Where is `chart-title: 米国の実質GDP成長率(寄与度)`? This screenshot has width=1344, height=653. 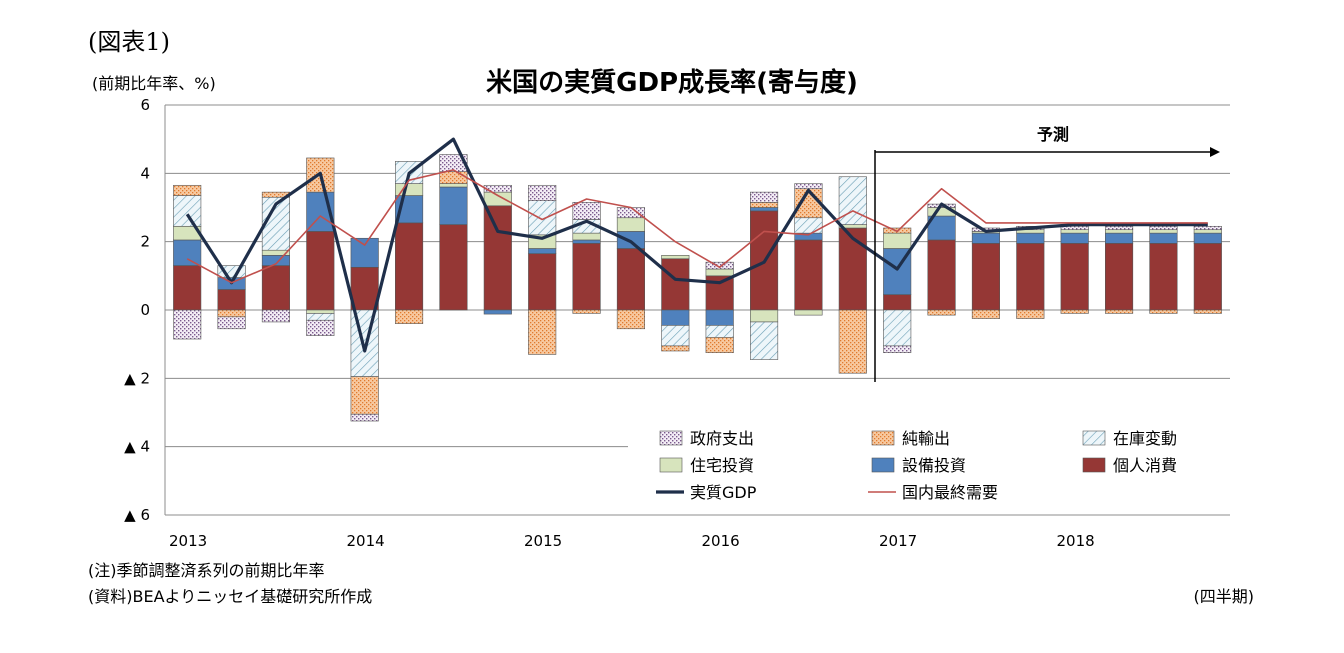 chart-title: 米国の実質GDP成長率(寄与度) is located at coordinates (672, 83).